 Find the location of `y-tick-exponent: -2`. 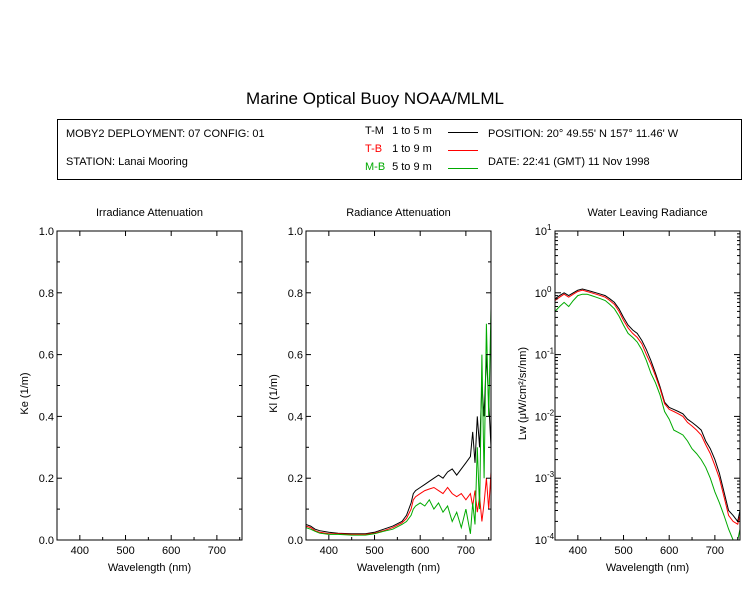

y-tick-exponent: -2 is located at coordinates (551, 412).